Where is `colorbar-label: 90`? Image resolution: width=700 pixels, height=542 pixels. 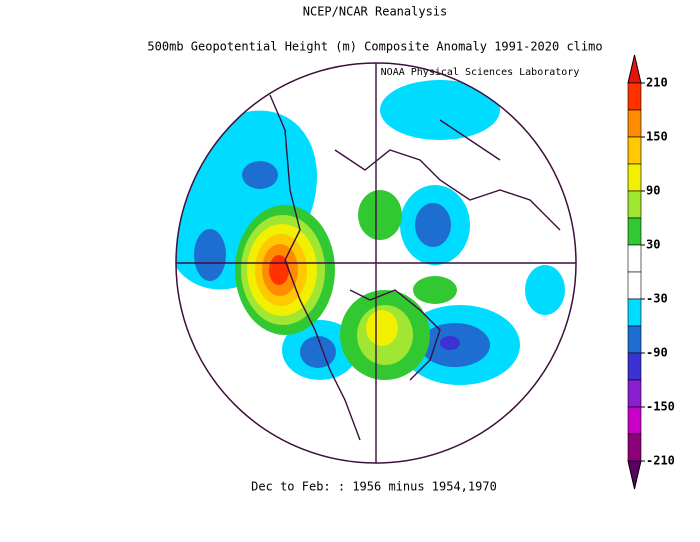 colorbar-label: 90 is located at coordinates (653, 191).